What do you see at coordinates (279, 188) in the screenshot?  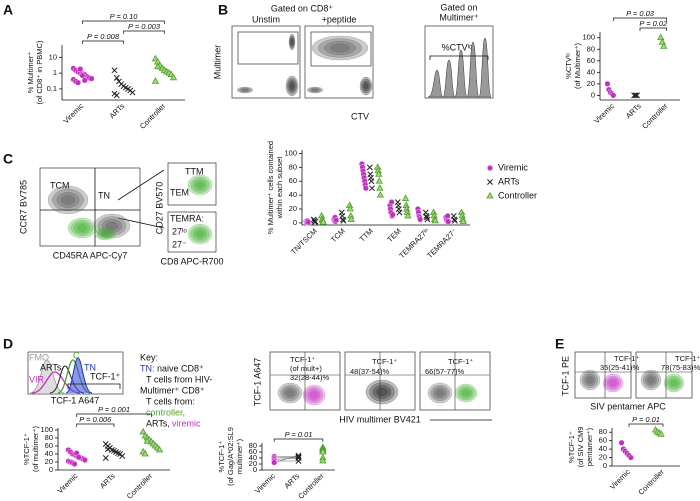 I see `y-axis-label: within each subset` at bounding box center [279, 188].